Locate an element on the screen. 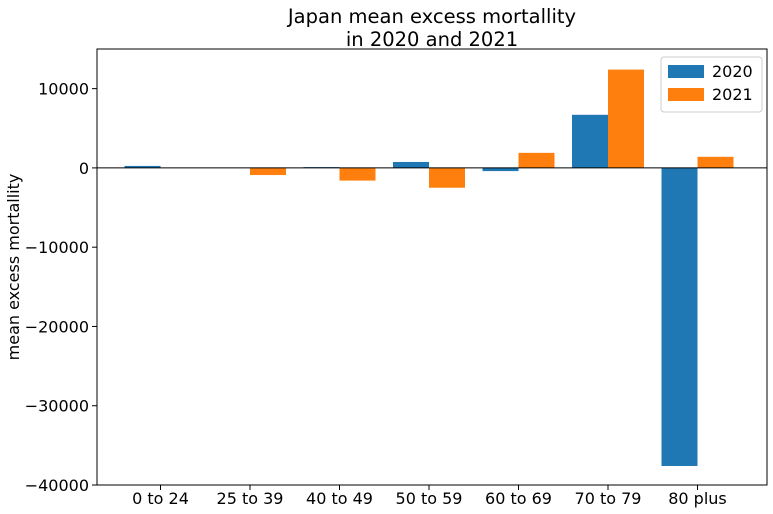 The width and height of the screenshot is (773, 514). y-tick-label: 0 is located at coordinates (84, 168).